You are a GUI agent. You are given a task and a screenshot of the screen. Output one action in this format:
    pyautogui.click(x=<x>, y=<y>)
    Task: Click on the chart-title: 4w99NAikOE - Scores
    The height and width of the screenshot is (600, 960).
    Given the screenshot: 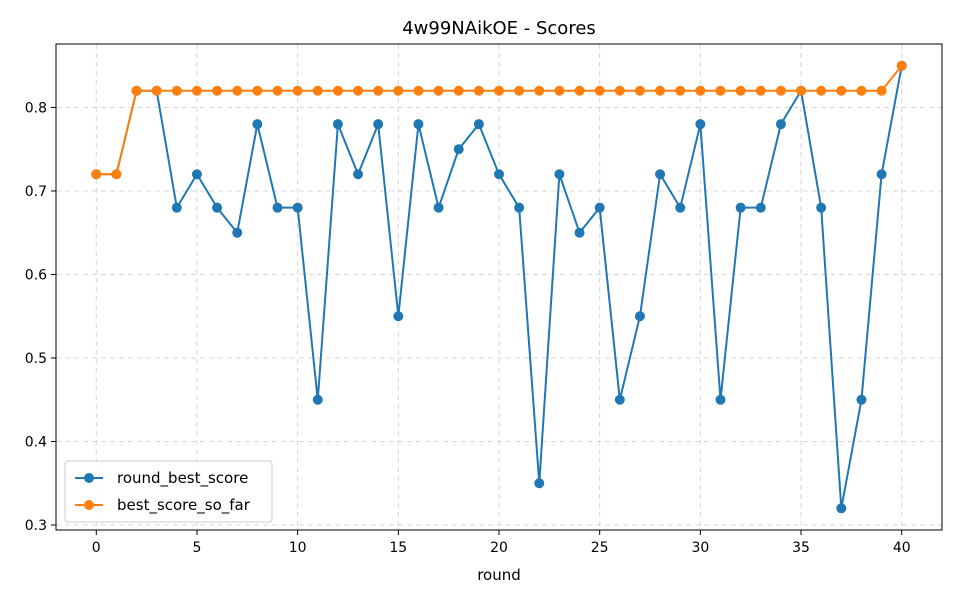 What is the action you would take?
    pyautogui.click(x=499, y=28)
    